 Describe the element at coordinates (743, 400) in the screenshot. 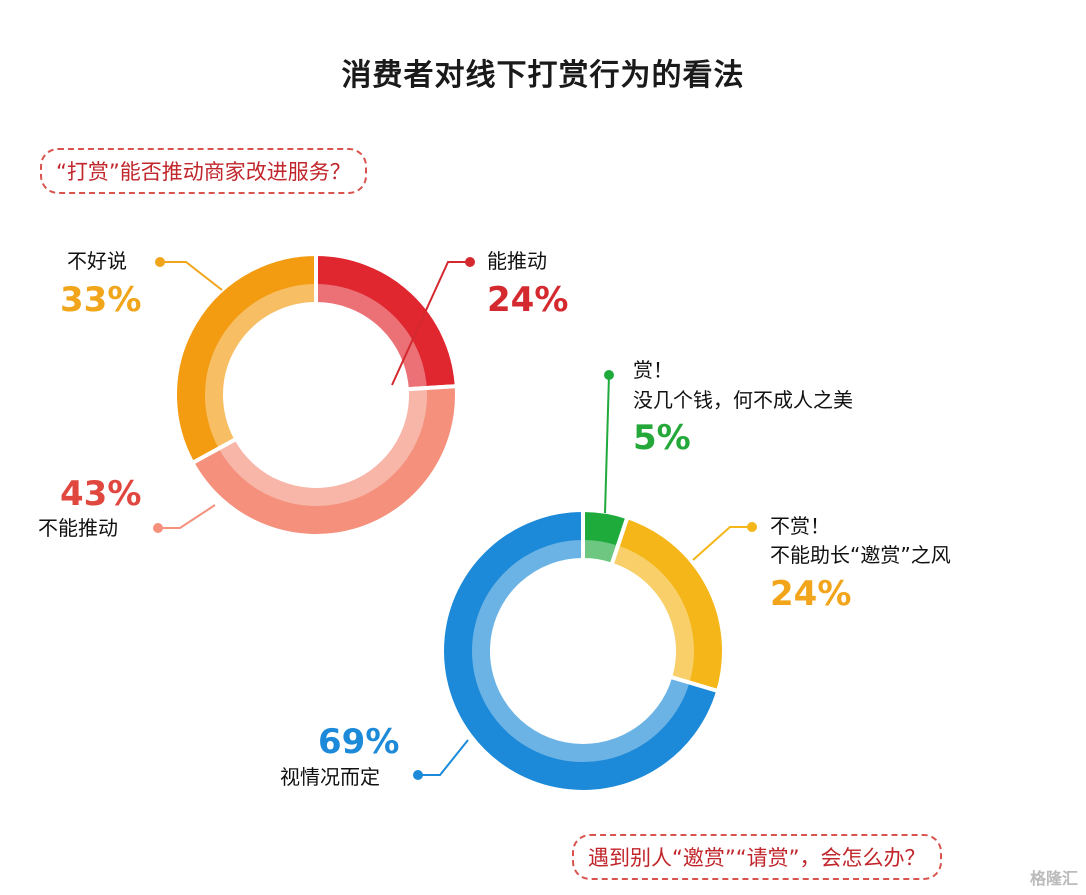

I see `label-tip-line2: 没几个钱，何不成人之美` at that location.